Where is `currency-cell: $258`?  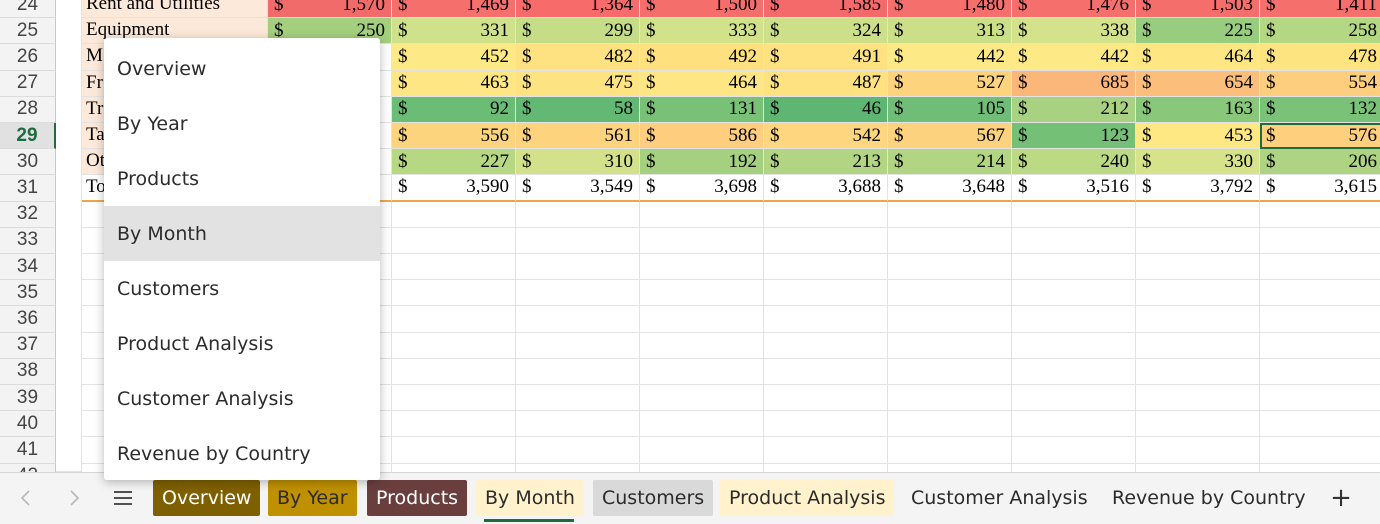
currency-cell: $258 is located at coordinates (1320, 31).